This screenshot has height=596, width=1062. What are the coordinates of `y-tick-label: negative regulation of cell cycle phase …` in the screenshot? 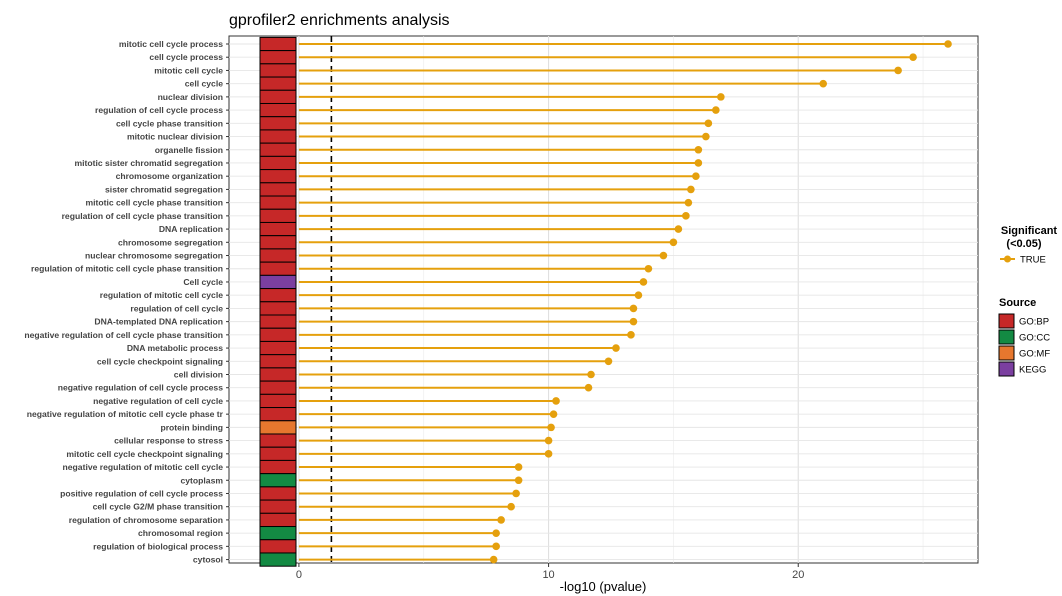 It's located at (123, 335).